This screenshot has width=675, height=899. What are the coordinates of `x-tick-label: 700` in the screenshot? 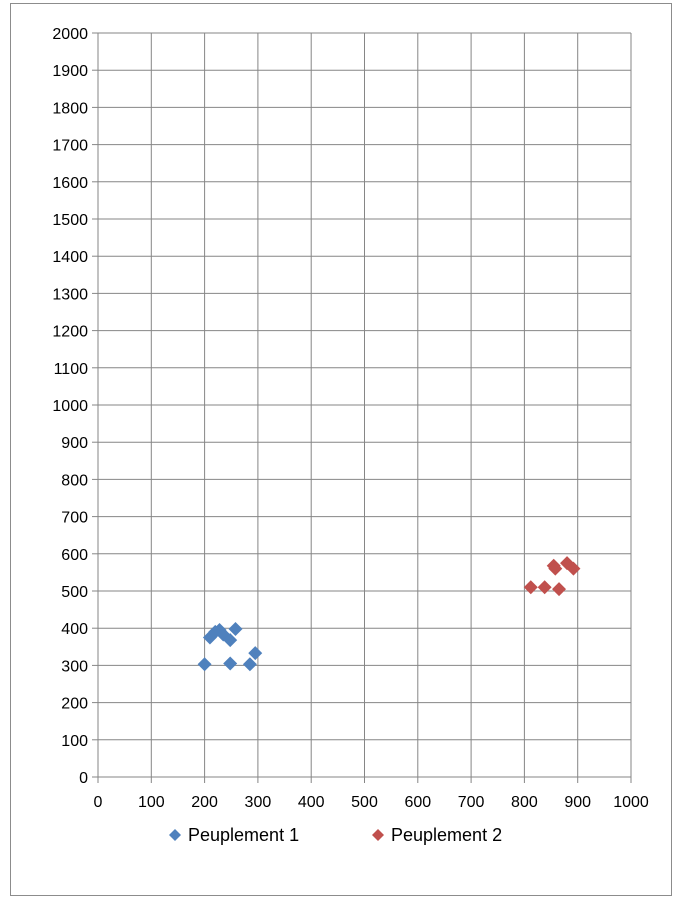 It's located at (471, 802).